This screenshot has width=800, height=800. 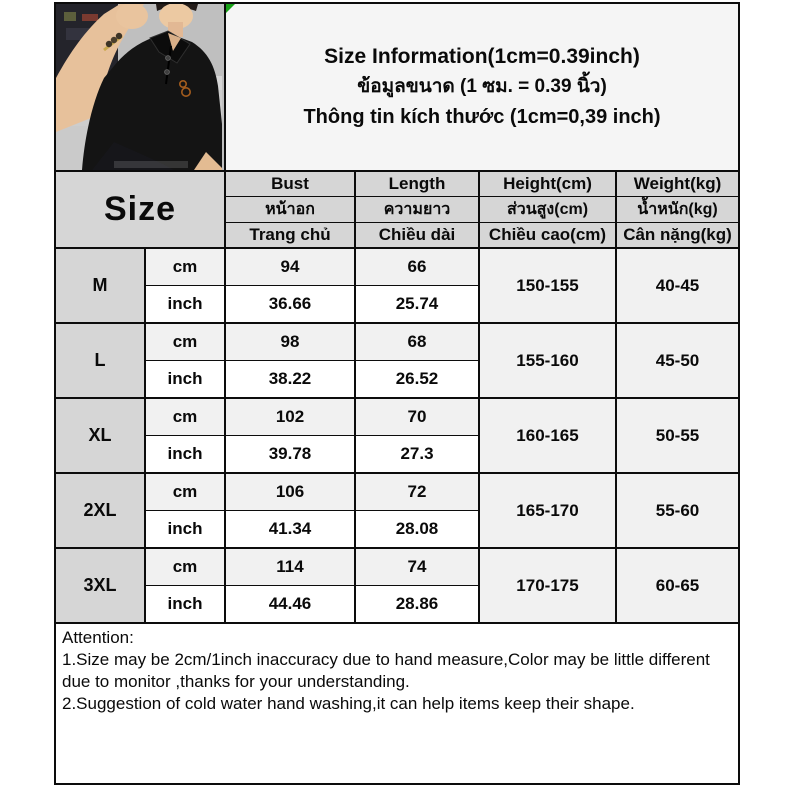 I want to click on table-row-2xl-inch: inch 41.34 28.08, so click(x=397, y=529).